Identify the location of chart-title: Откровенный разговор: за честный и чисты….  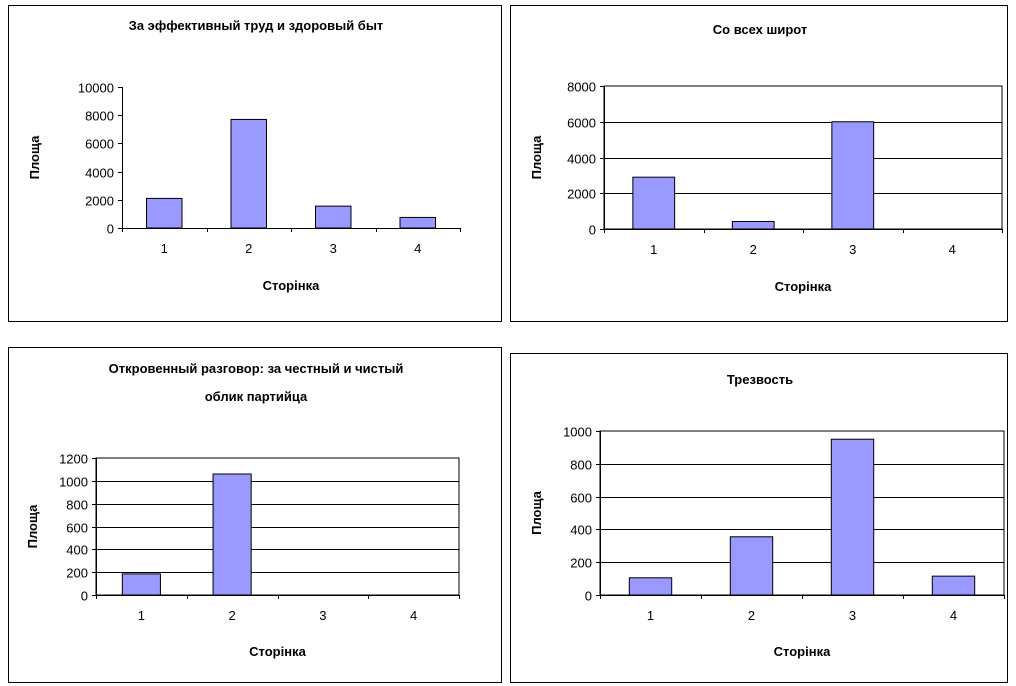
(256, 368).